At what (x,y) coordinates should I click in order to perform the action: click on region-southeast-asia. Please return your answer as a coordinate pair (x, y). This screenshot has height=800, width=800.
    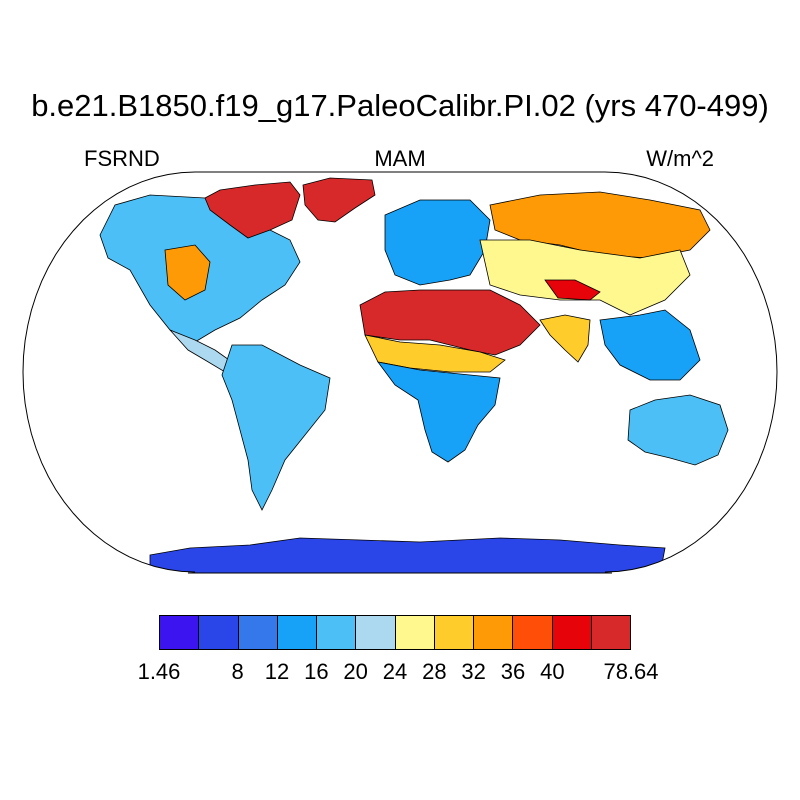
    Looking at the image, I should click on (650, 345).